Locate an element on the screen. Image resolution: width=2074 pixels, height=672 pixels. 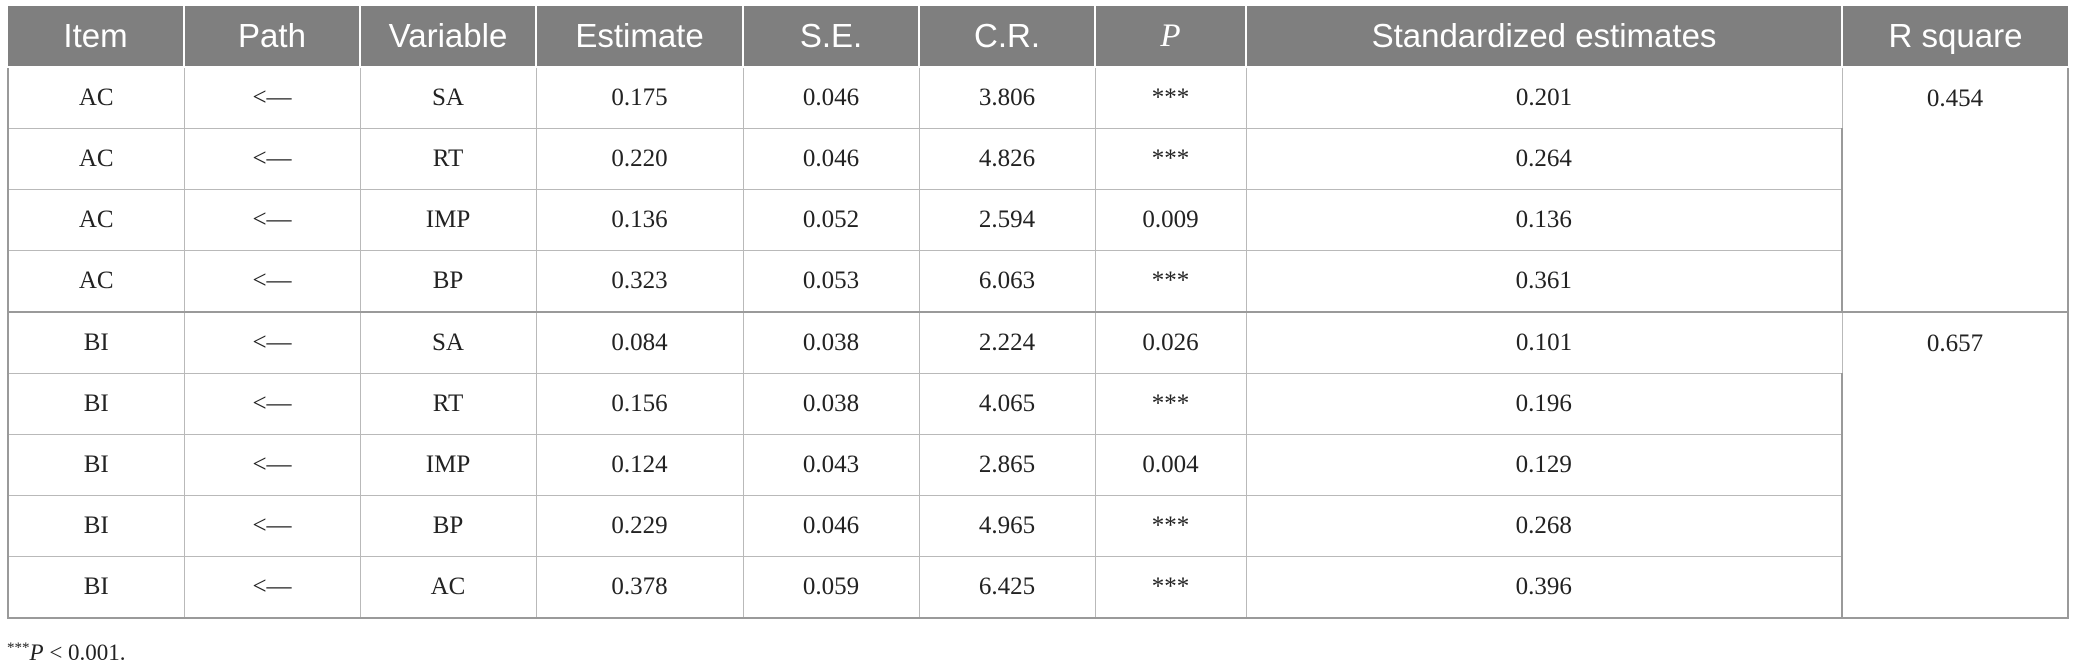
footnote-marker: *** is located at coordinates (18, 648).